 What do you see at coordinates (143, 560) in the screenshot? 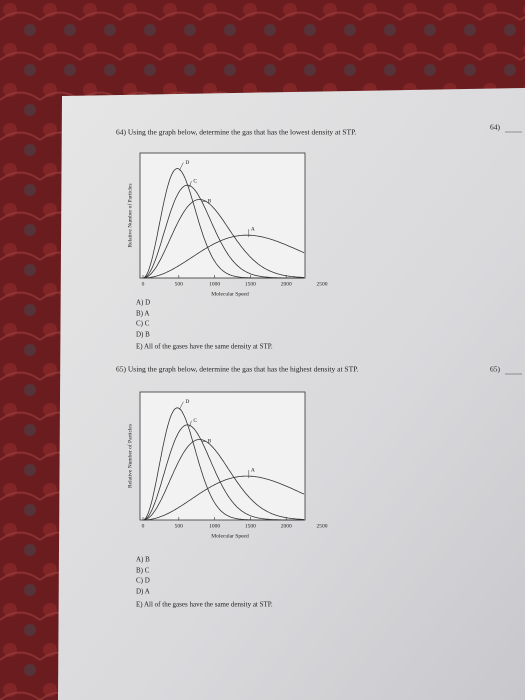
I see `answer-choice: A) B` at bounding box center [143, 560].